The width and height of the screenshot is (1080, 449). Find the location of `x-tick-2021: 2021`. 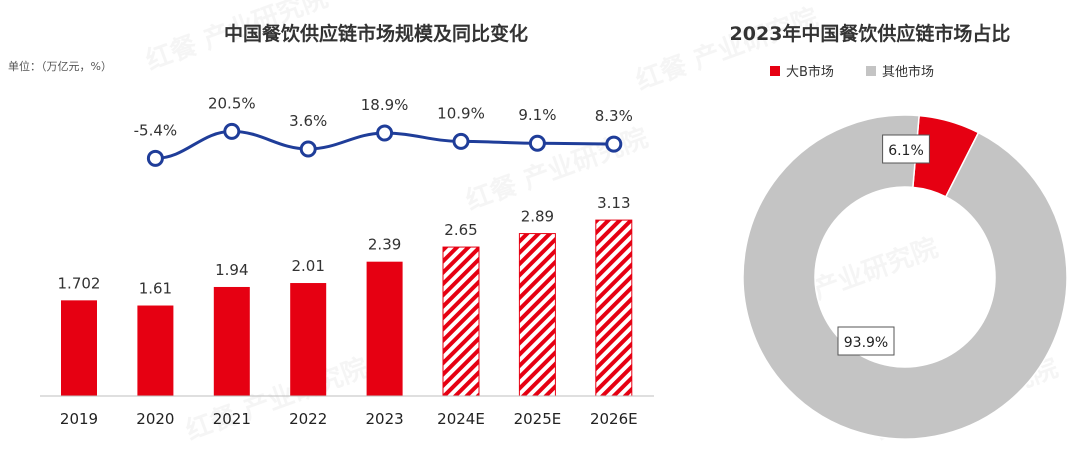

x-tick-2021: 2021 is located at coordinates (232, 419).